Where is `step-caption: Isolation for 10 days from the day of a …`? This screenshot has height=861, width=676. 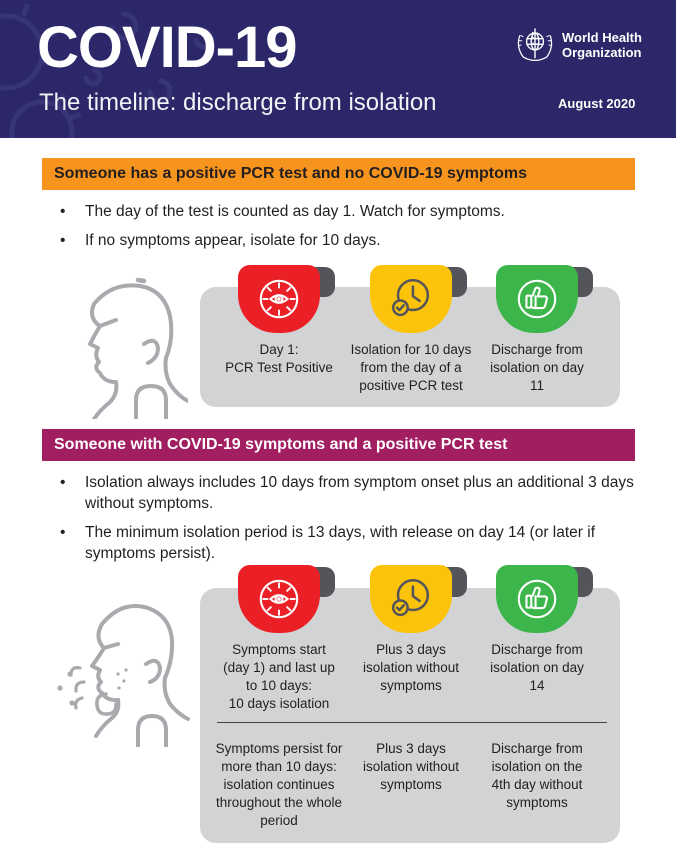
step-caption: Isolation for 10 days from the day of a … is located at coordinates (411, 367).